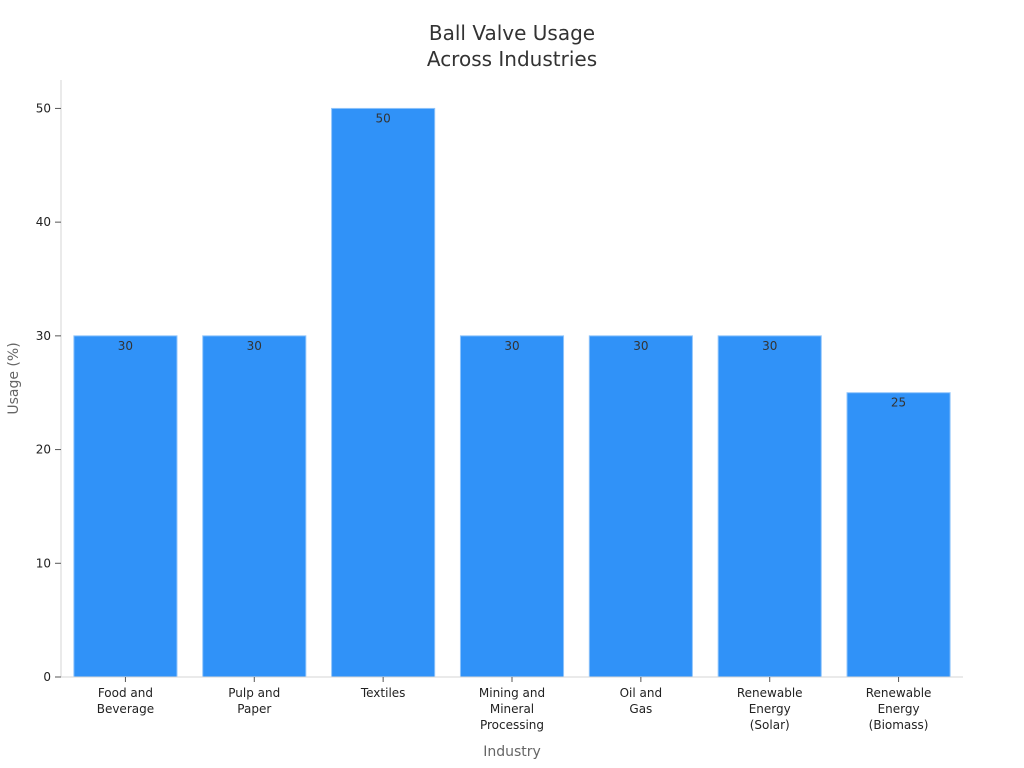  Describe the element at coordinates (770, 725) in the screenshot. I see `x-tick-label: (Solar)` at that location.